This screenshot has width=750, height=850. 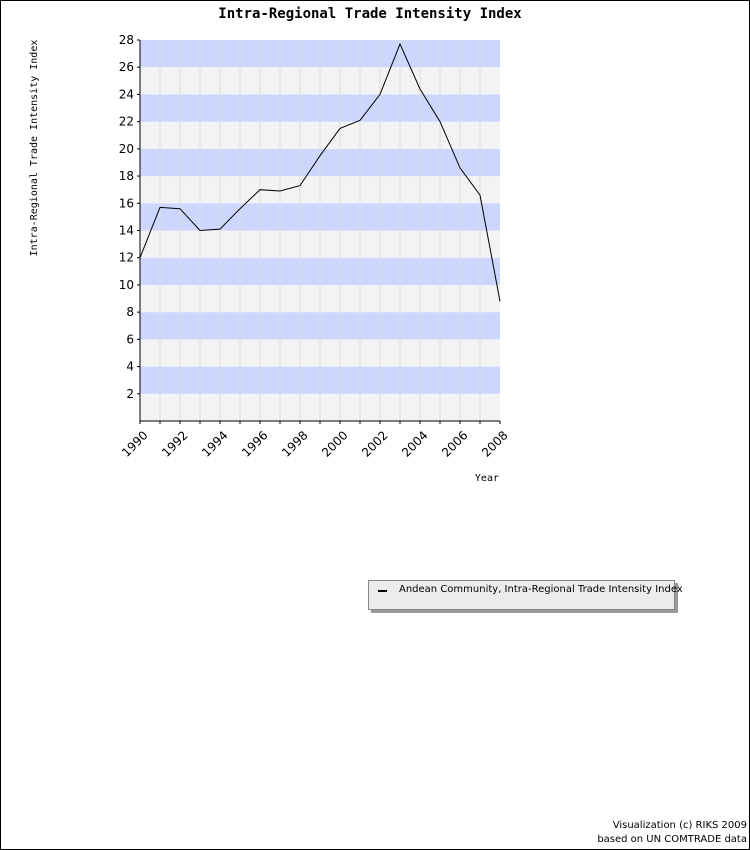 What do you see at coordinates (134, 443) in the screenshot?
I see `x-tick-label: 1990` at bounding box center [134, 443].